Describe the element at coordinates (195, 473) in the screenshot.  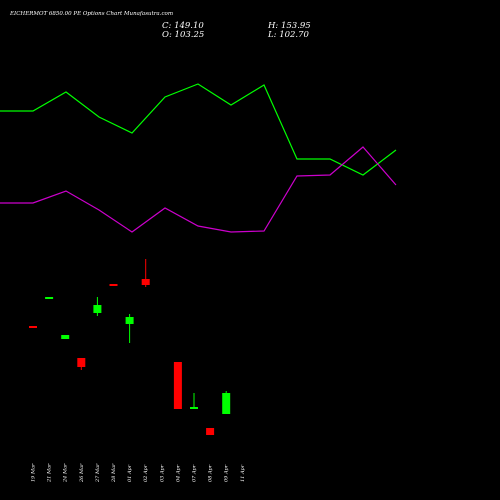
I see `x-tick-label-10: 07 Apr` at that location.